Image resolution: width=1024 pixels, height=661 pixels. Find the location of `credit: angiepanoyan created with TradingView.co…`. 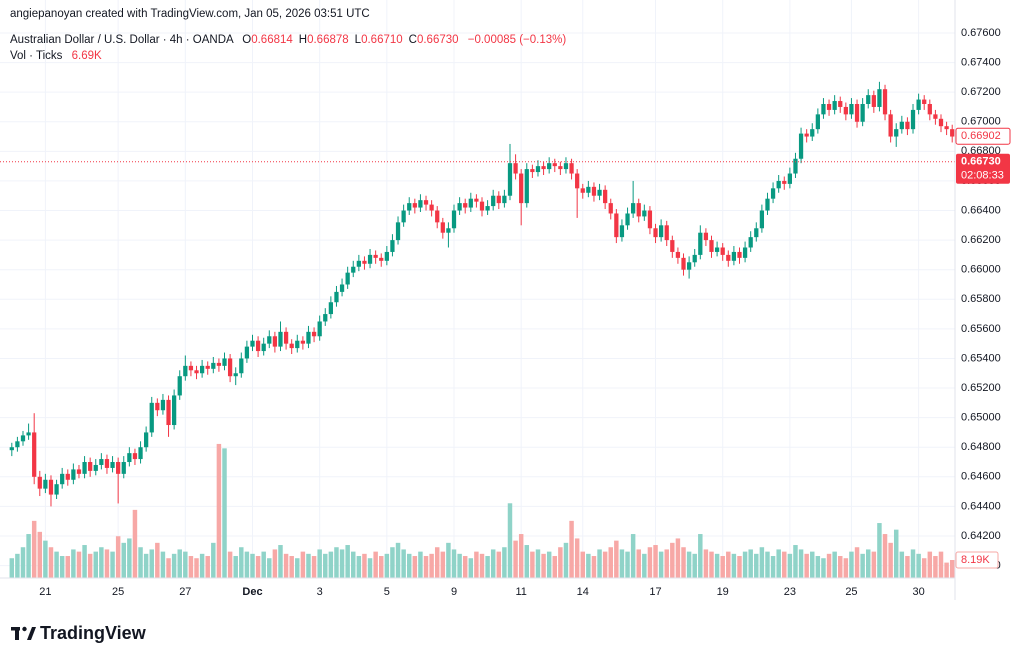

credit: angiepanoyan created with TradingView.co… is located at coordinates (190, 14).